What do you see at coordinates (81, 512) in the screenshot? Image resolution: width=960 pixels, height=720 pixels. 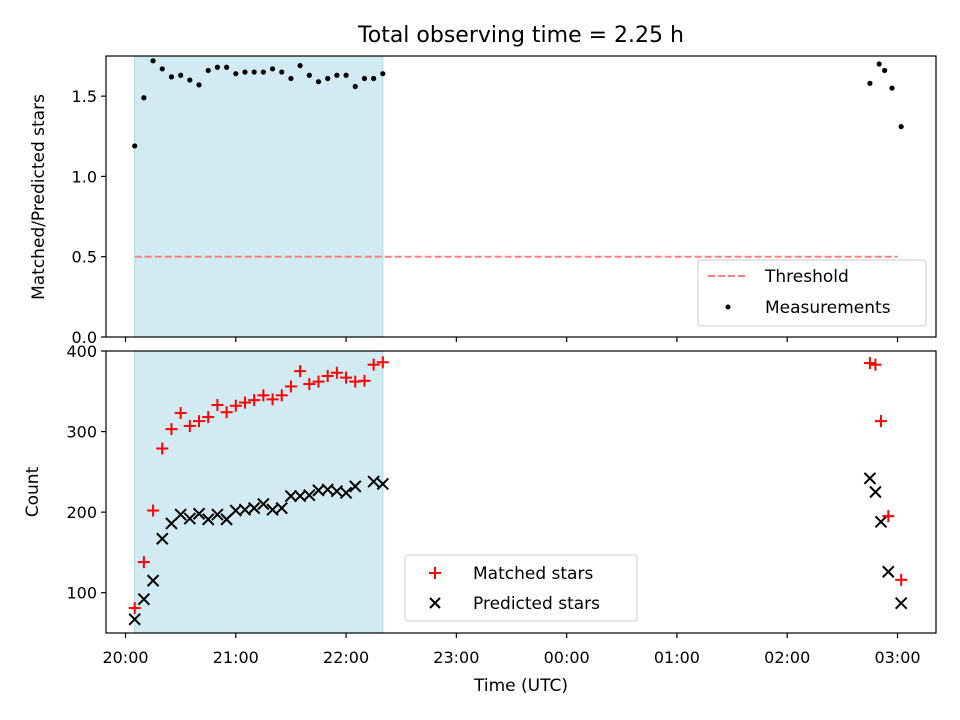 I see `bottom-ytick-label: 200` at bounding box center [81, 512].